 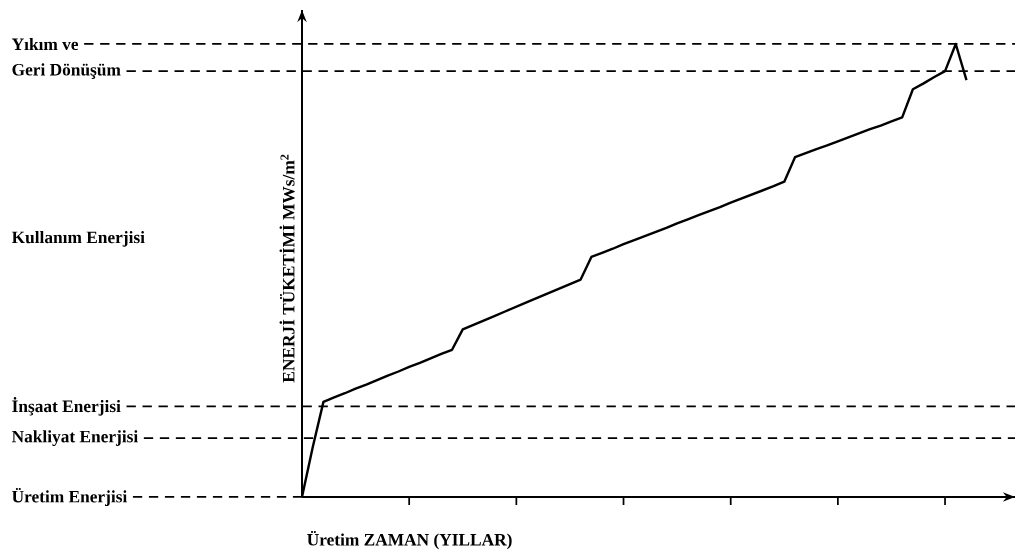 What do you see at coordinates (66, 71) in the screenshot?
I see `ref-line-label: Geri Dönüşüm` at bounding box center [66, 71].